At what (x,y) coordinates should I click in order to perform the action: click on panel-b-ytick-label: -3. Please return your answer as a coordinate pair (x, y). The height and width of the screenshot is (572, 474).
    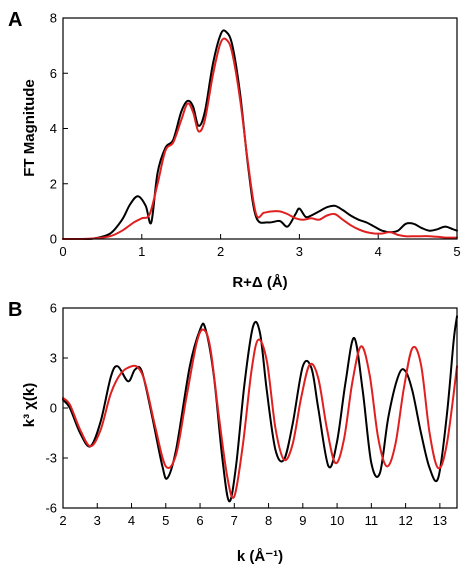
    Looking at the image, I should click on (51, 458).